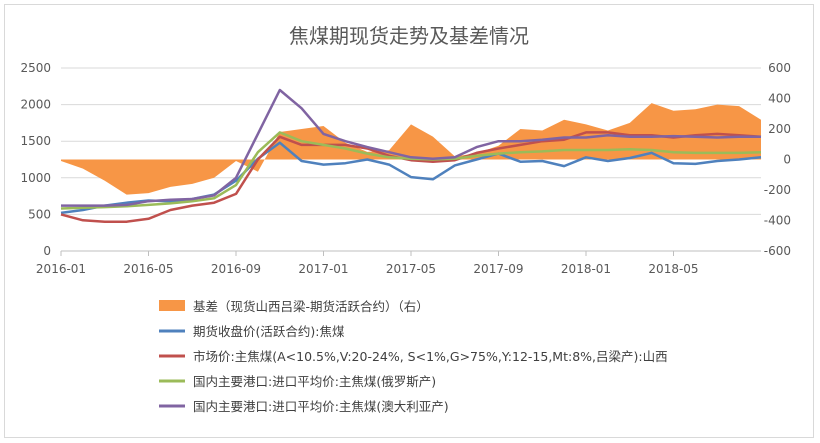 The width and height of the screenshot is (820, 443). Describe the element at coordinates (61, 269) in the screenshot. I see `x-tick-label: 2016-01` at that location.